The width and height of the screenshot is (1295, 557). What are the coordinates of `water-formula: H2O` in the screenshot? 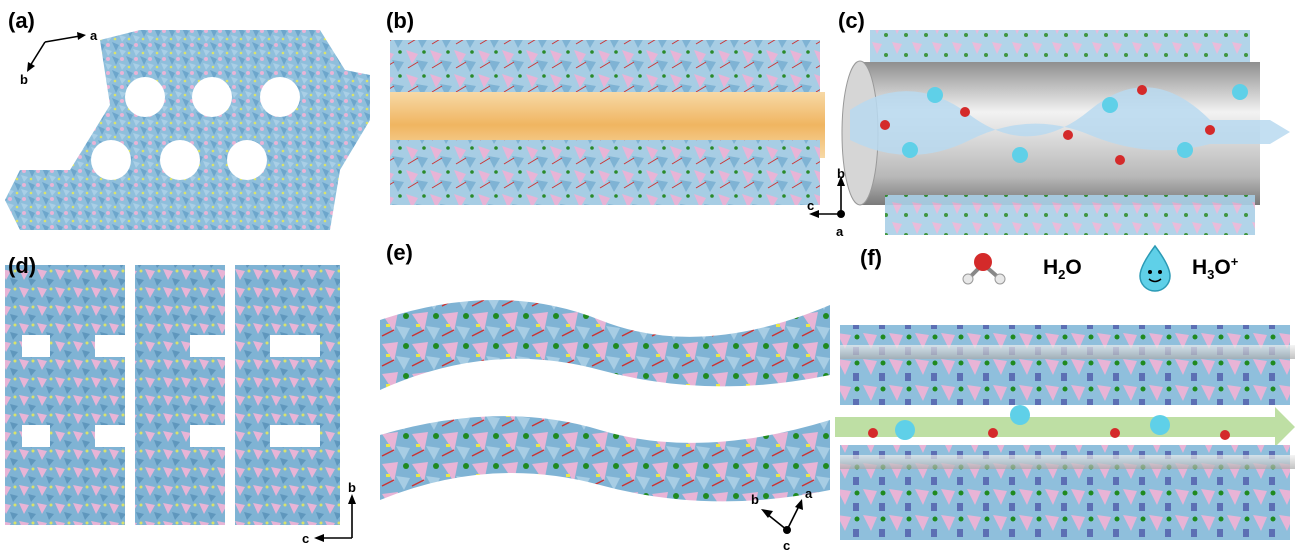 It's located at (1062, 269).